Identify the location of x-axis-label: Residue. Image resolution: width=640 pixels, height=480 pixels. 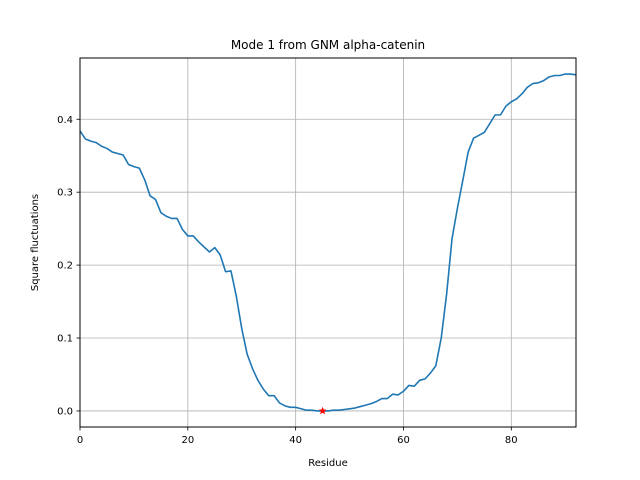
(327, 463).